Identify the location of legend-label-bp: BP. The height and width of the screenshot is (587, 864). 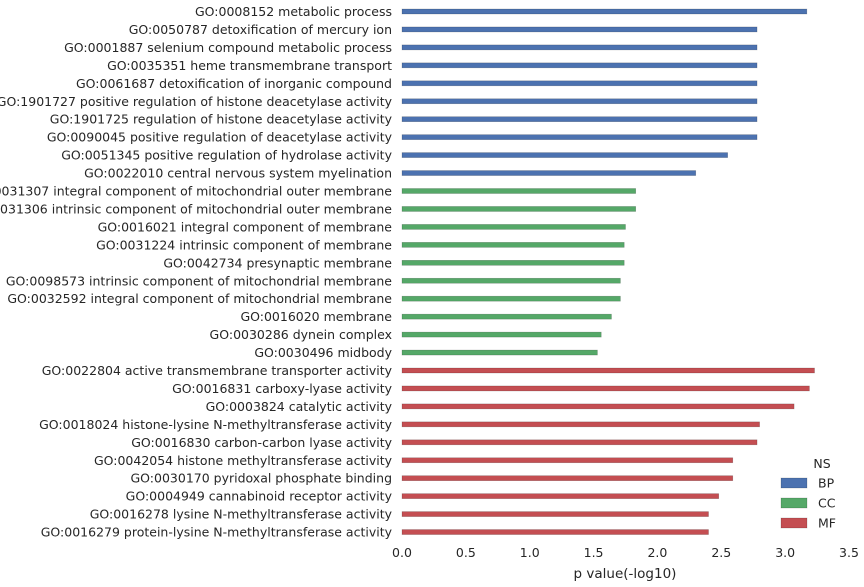
(826, 483).